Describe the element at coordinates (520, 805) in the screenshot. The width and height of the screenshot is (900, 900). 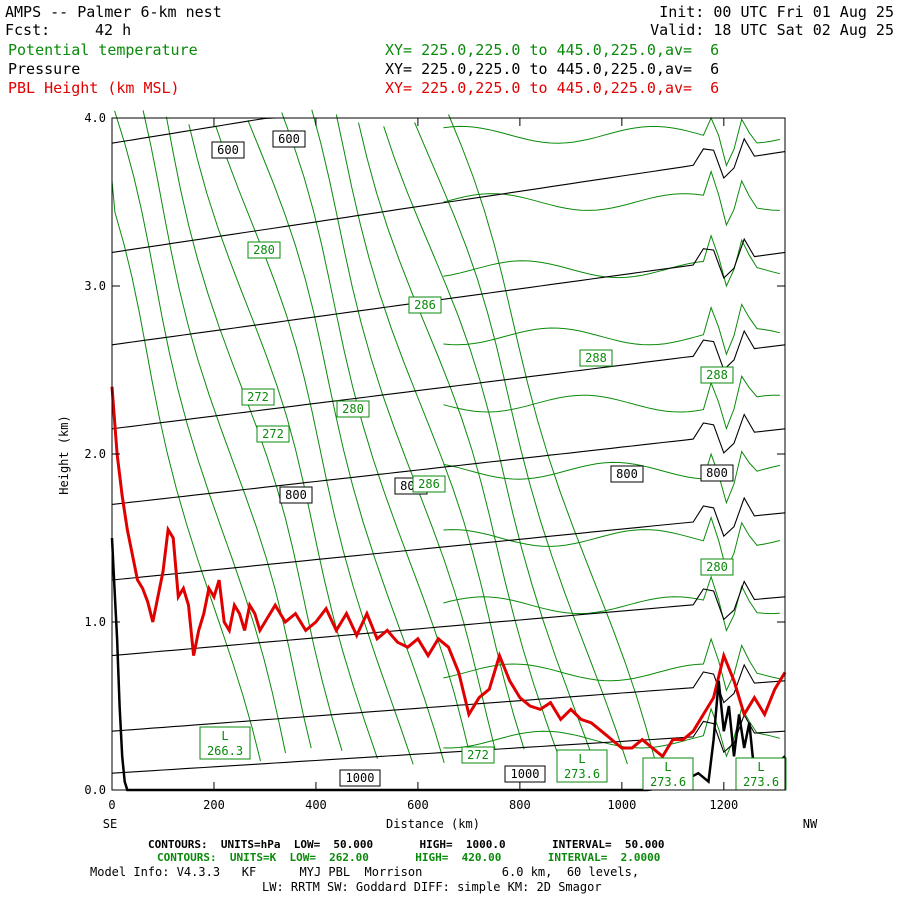
I see `x-tick-label: 800` at that location.